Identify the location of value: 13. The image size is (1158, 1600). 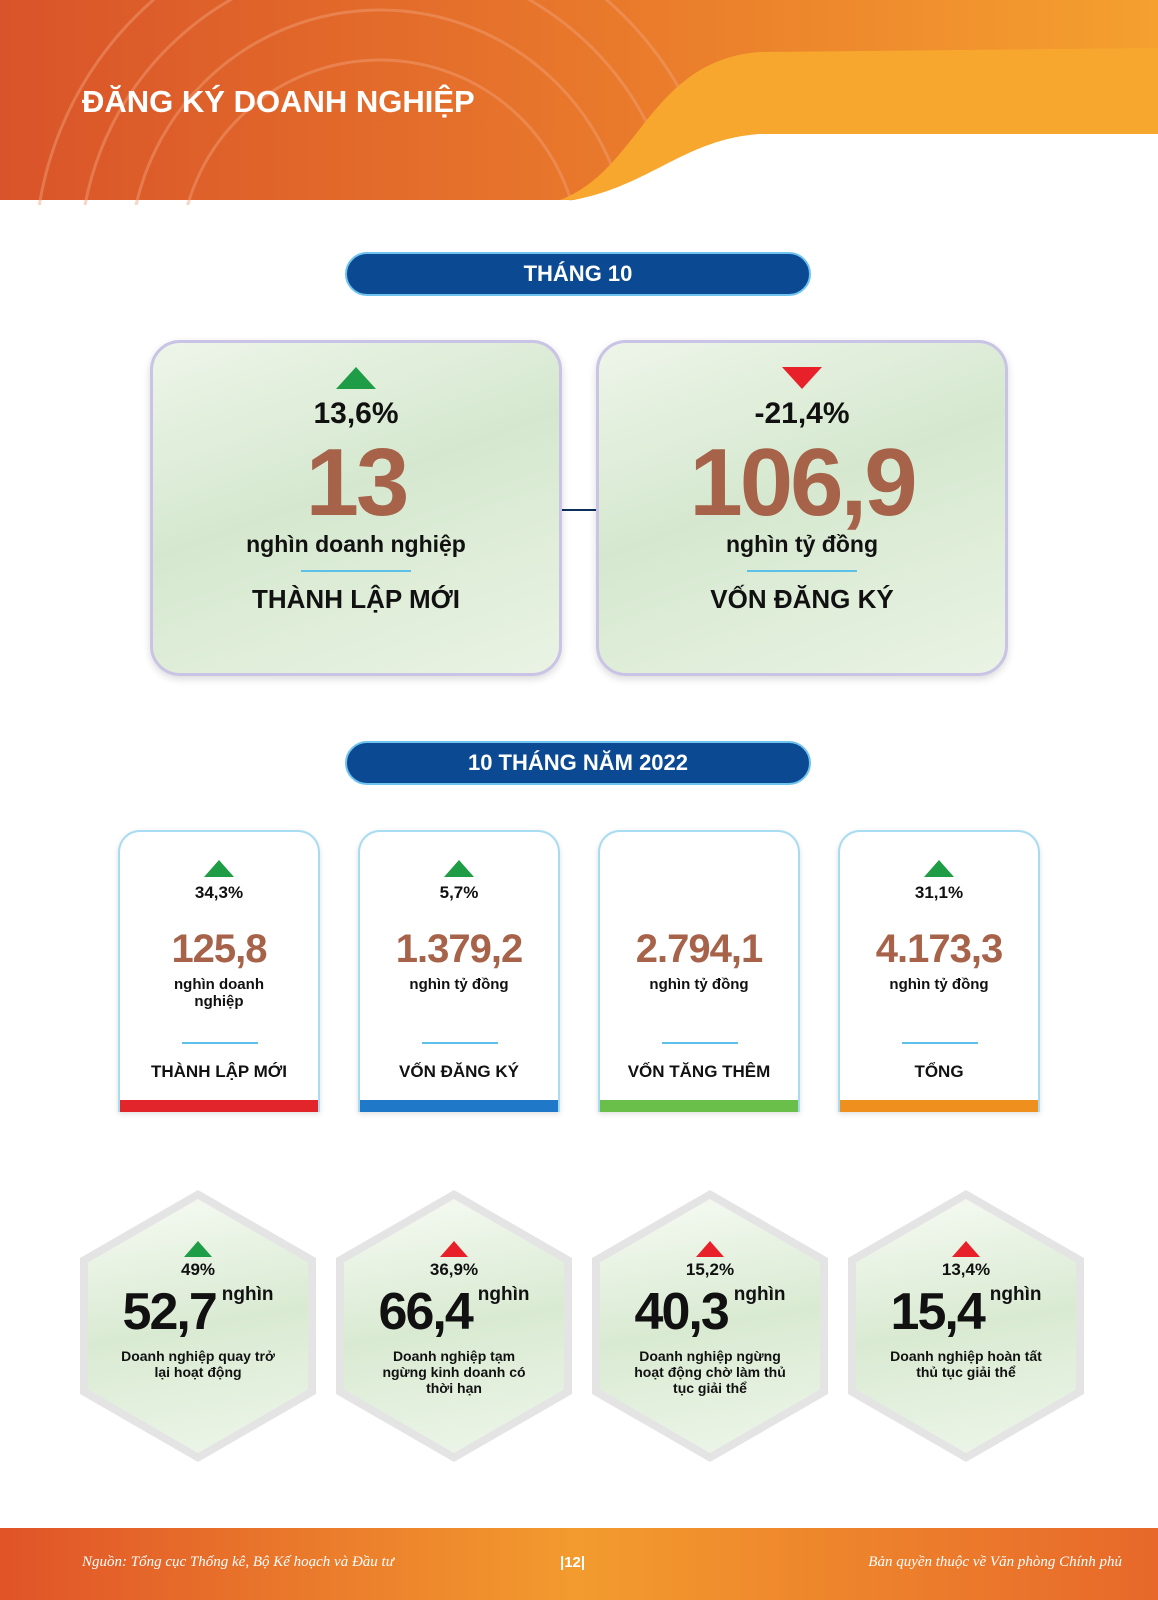
(357, 482).